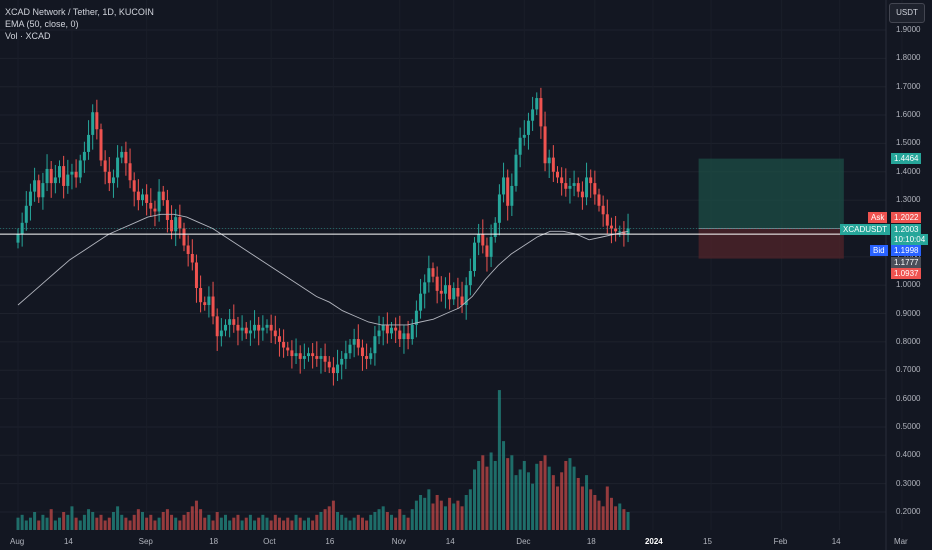 This screenshot has width=932, height=550. What do you see at coordinates (906, 217) in the screenshot?
I see `ask-price-tag: 1.2022` at bounding box center [906, 217].